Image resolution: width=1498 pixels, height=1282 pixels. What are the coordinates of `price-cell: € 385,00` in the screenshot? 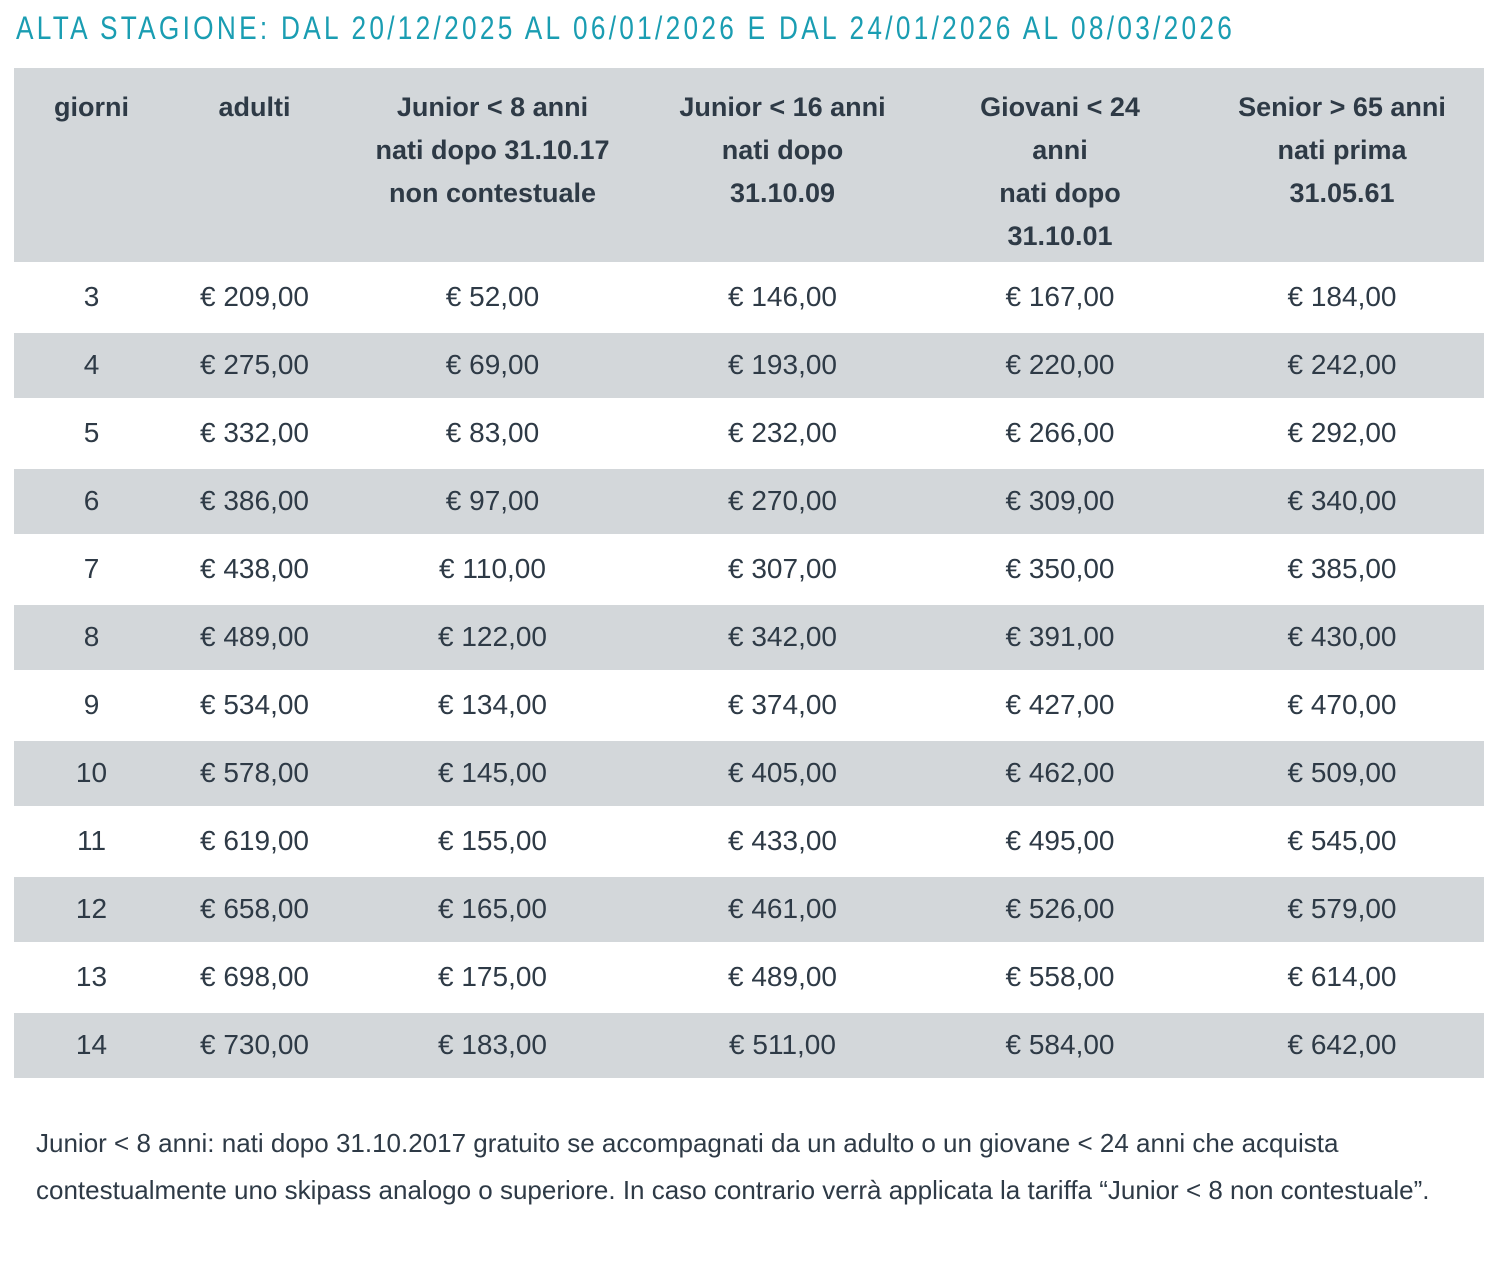 It's located at (1342, 570).